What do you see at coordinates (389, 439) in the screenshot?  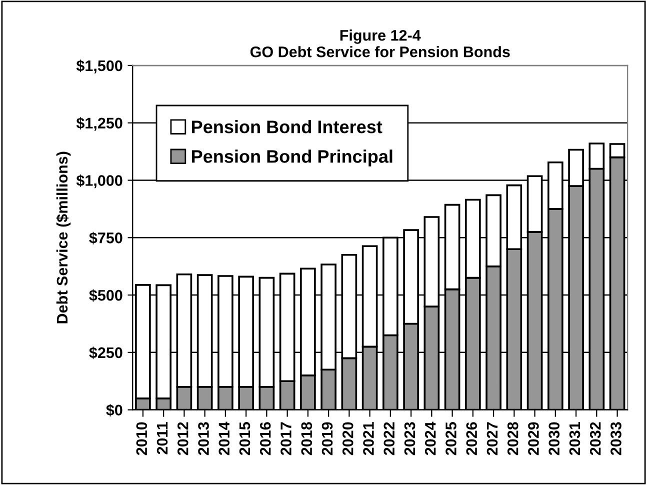 I see `x-tick-label: 2022` at bounding box center [389, 439].